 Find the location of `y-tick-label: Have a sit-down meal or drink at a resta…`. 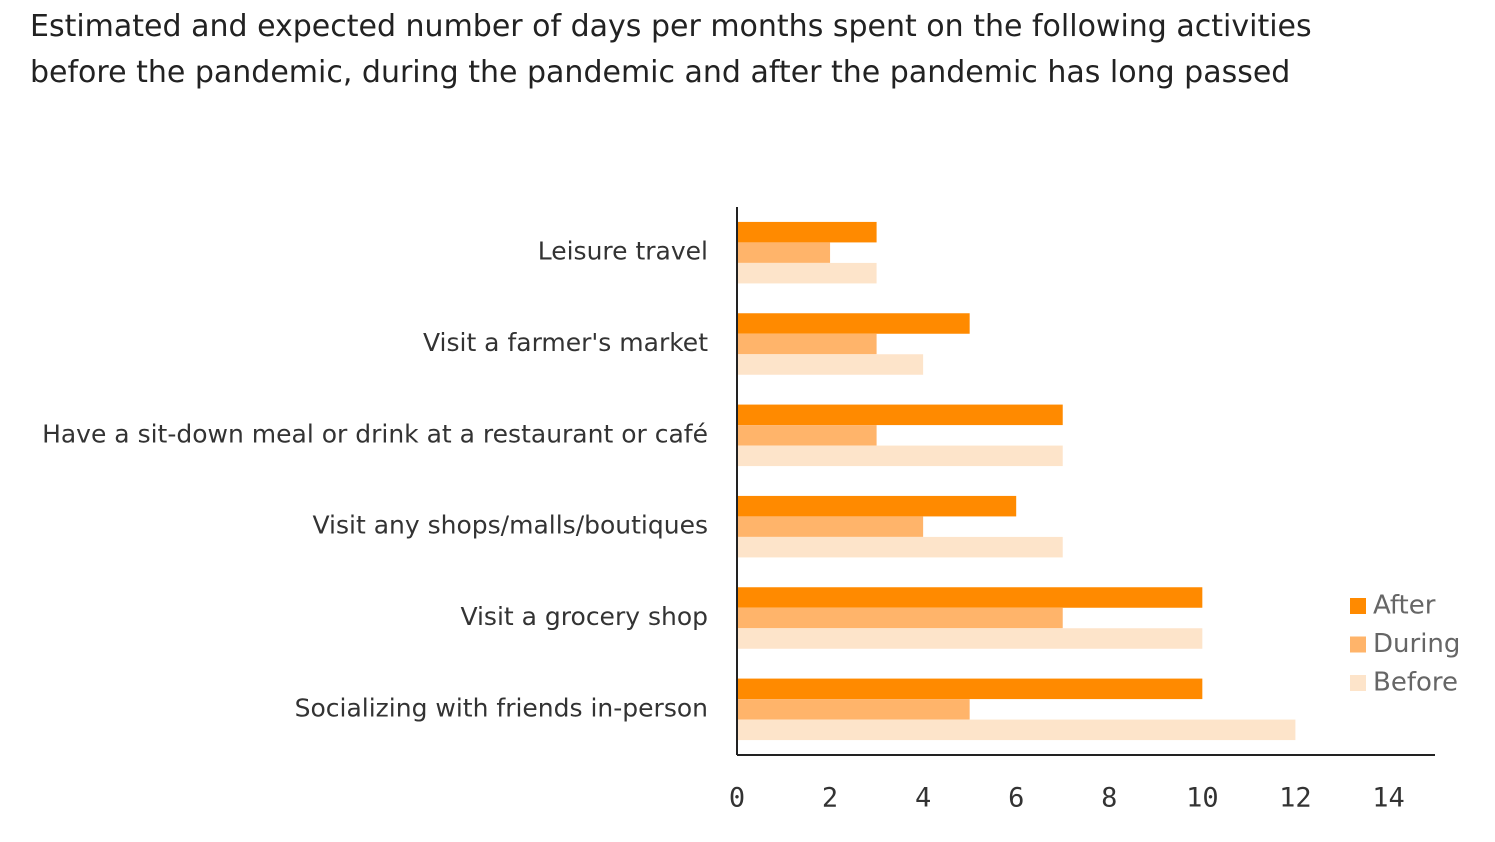

y-tick-label: Have a sit-down meal or drink at a resta… is located at coordinates (375, 433).